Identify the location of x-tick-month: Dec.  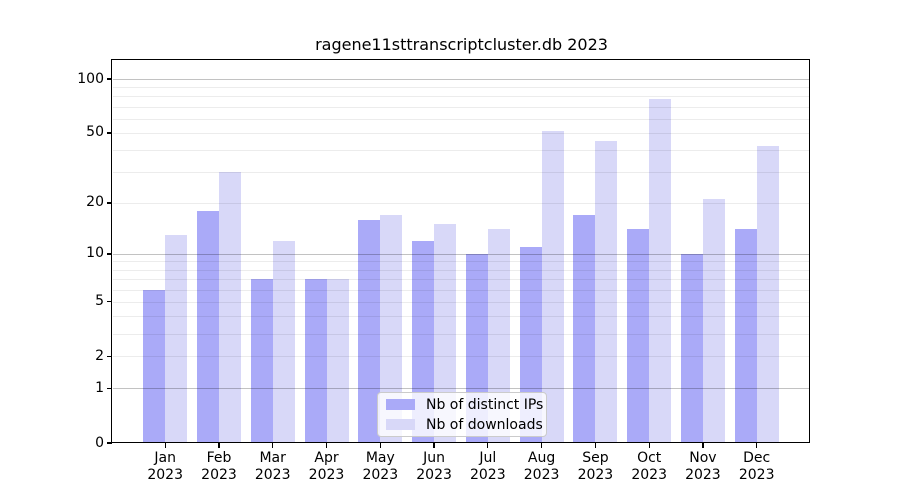
(757, 458).